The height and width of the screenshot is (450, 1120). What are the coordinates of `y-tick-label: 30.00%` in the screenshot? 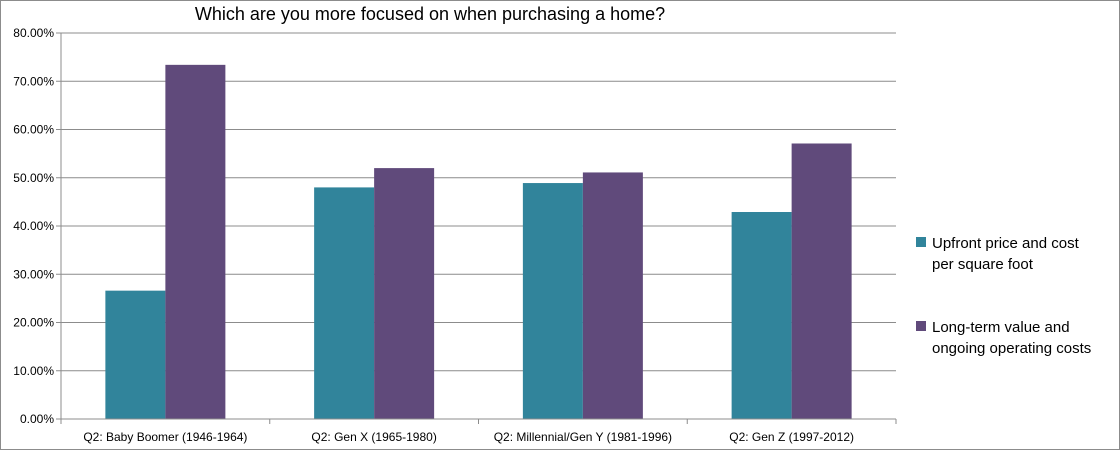 It's located at (33, 274).